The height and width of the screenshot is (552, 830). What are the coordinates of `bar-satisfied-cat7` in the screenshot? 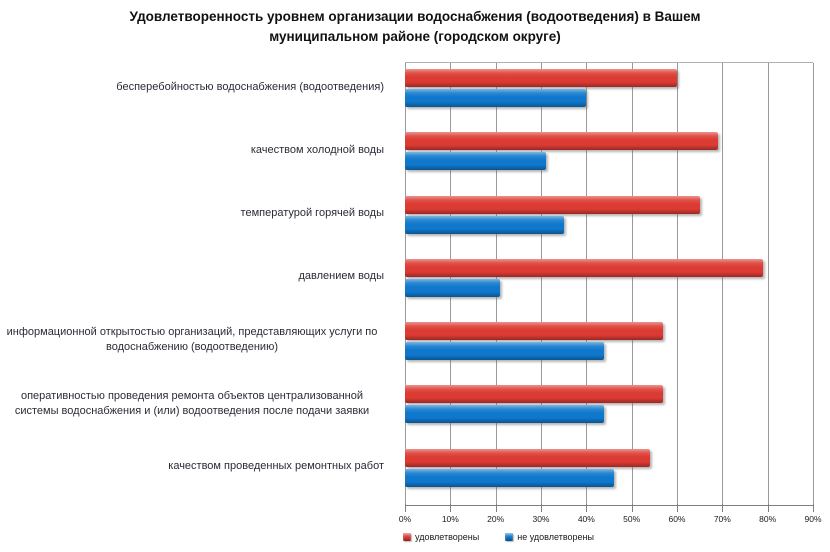 It's located at (527, 457).